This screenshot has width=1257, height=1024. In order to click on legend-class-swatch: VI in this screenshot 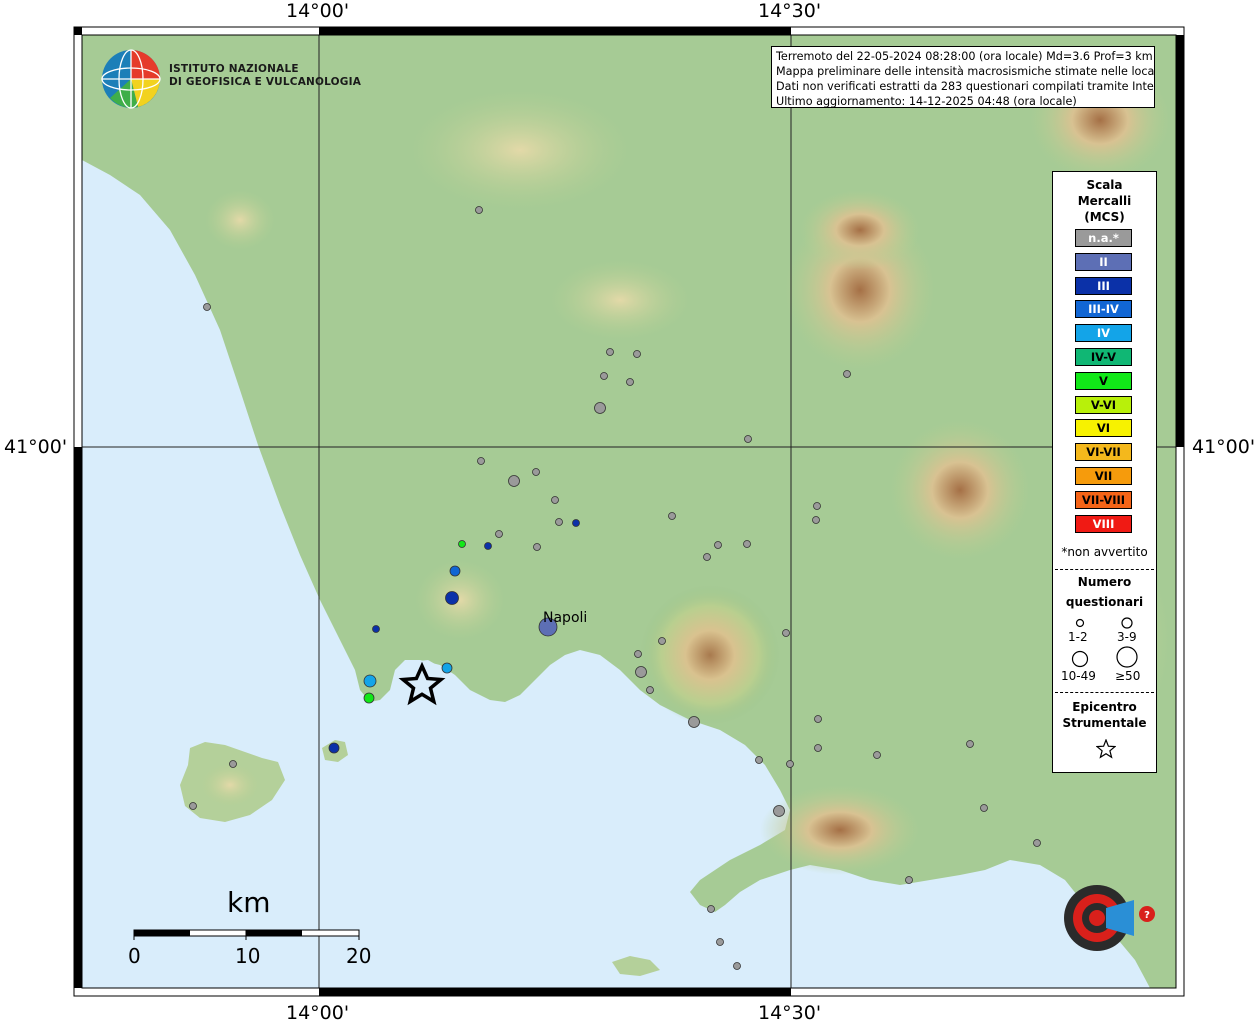, I will do `click(1103, 428)`.